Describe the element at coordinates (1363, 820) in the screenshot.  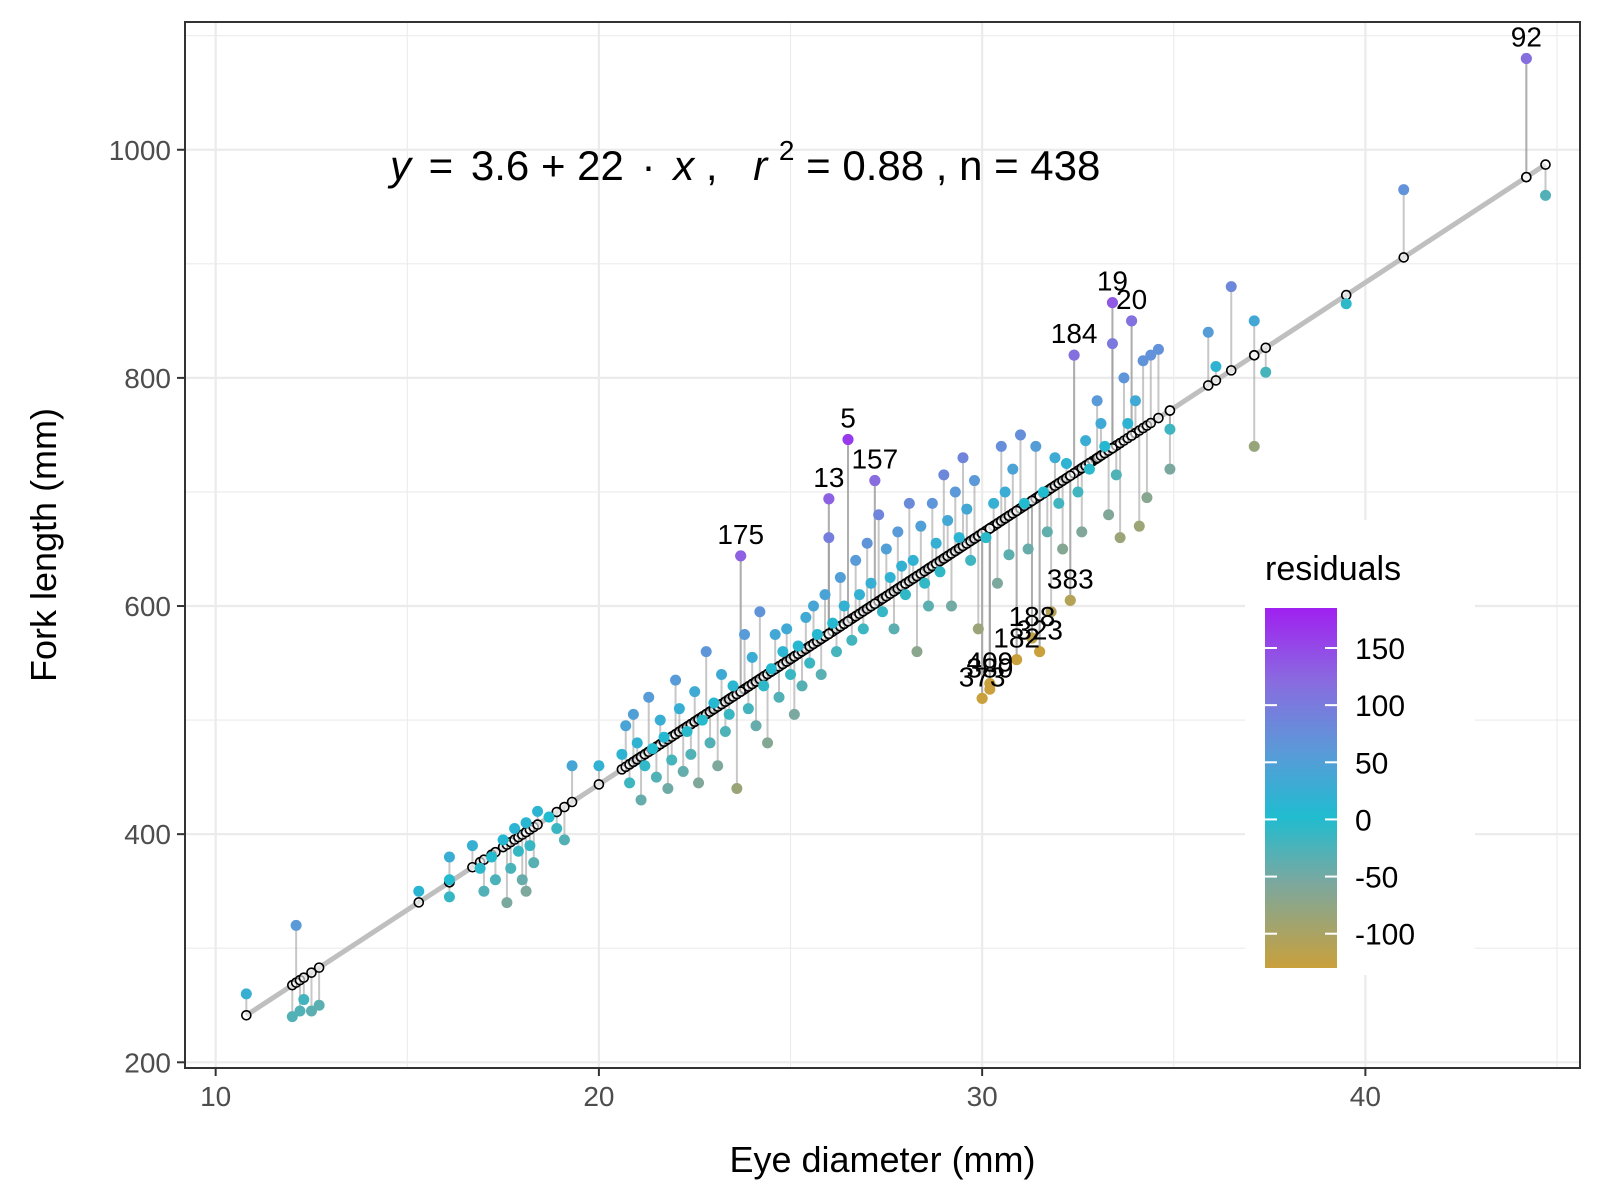
I see `legend-tick-label: 0` at that location.